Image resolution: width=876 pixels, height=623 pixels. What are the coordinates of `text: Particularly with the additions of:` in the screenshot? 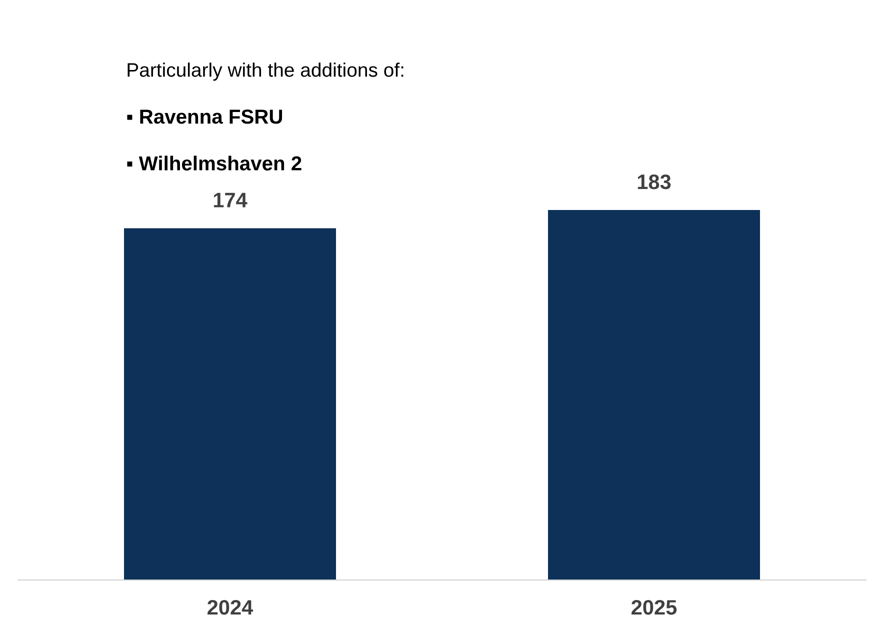 It's located at (266, 71).